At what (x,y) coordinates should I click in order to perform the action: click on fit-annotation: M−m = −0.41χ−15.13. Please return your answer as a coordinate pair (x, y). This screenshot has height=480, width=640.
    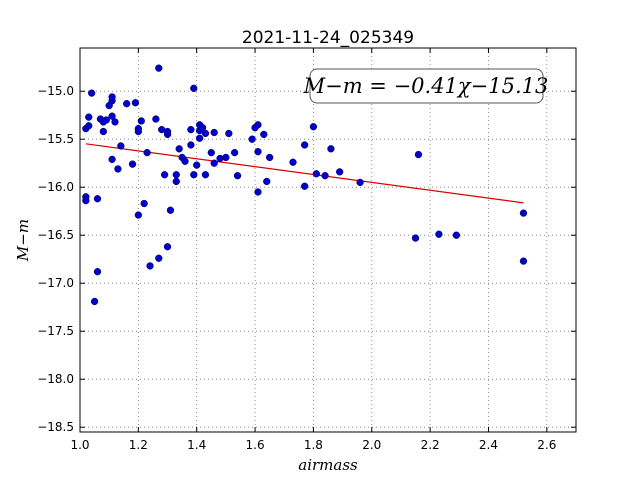
    Looking at the image, I should click on (426, 86).